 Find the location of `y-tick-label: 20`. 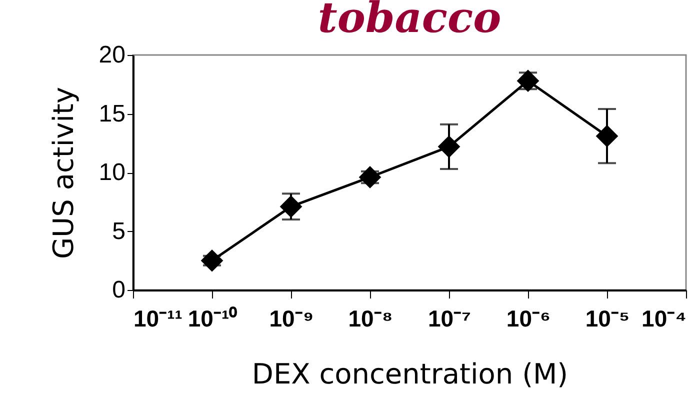

y-tick-label: 20 is located at coordinates (112, 55).